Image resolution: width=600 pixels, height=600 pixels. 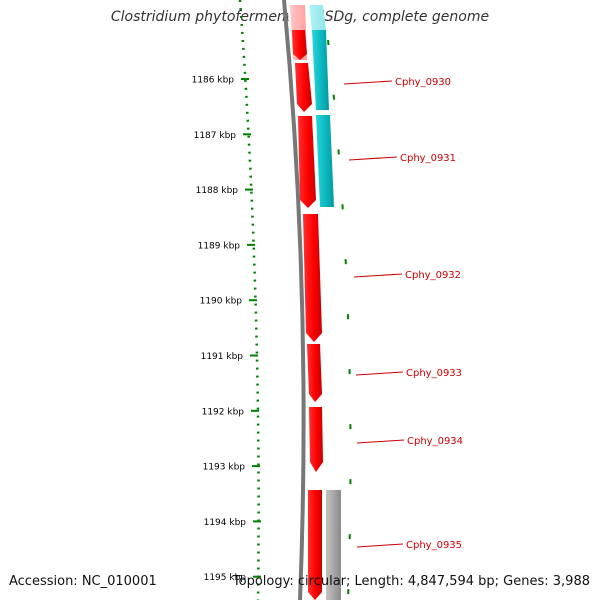 I want to click on ruler-label: 1191 kbp, so click(x=222, y=357).